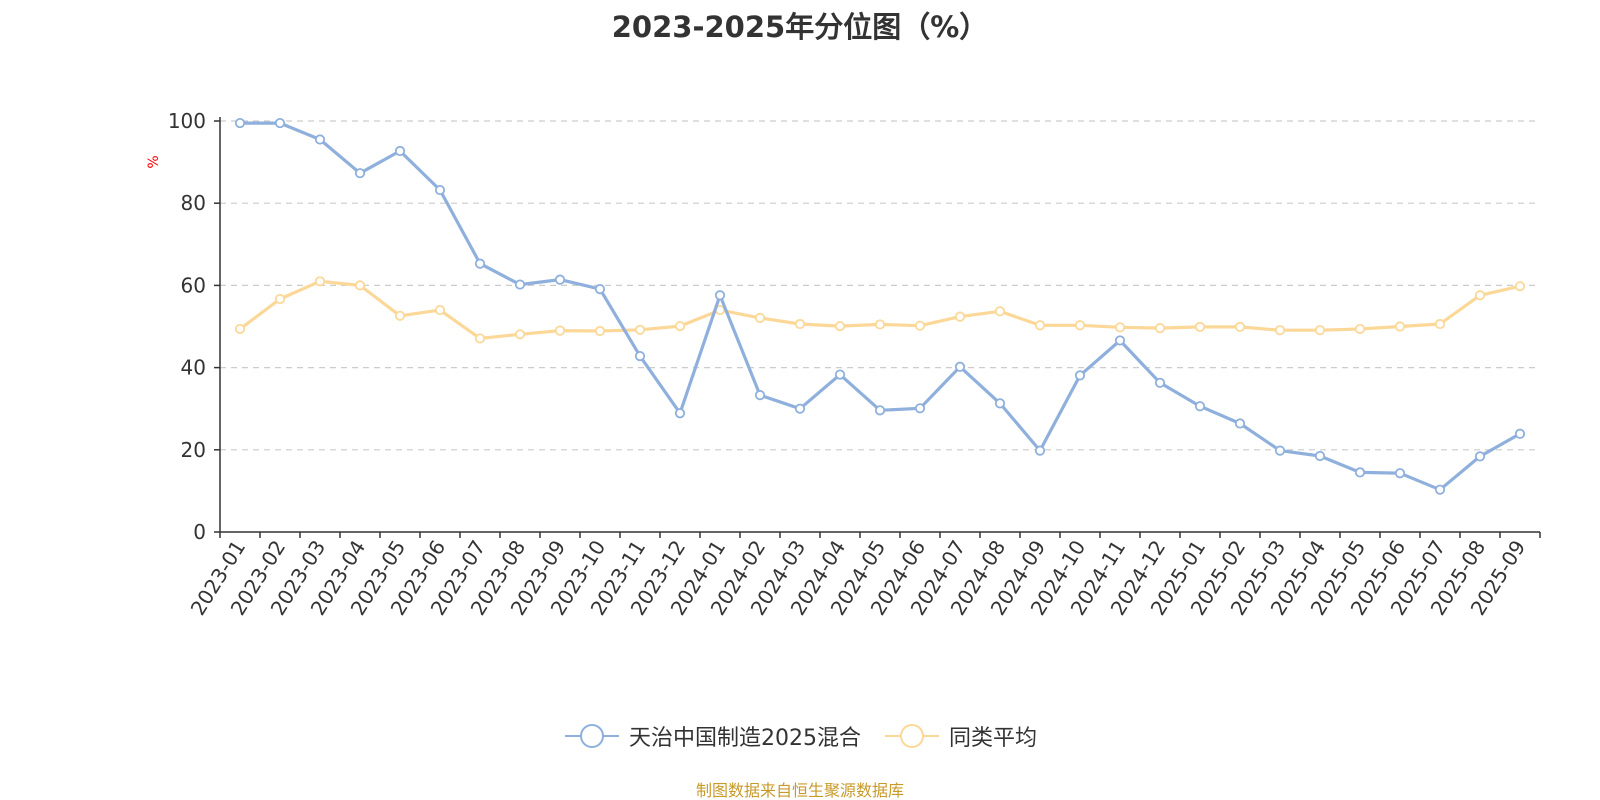 This screenshot has height=800, width=1600. What do you see at coordinates (800, 27) in the screenshot?
I see `chart-title: 2023-2025年分位图（%）` at bounding box center [800, 27].